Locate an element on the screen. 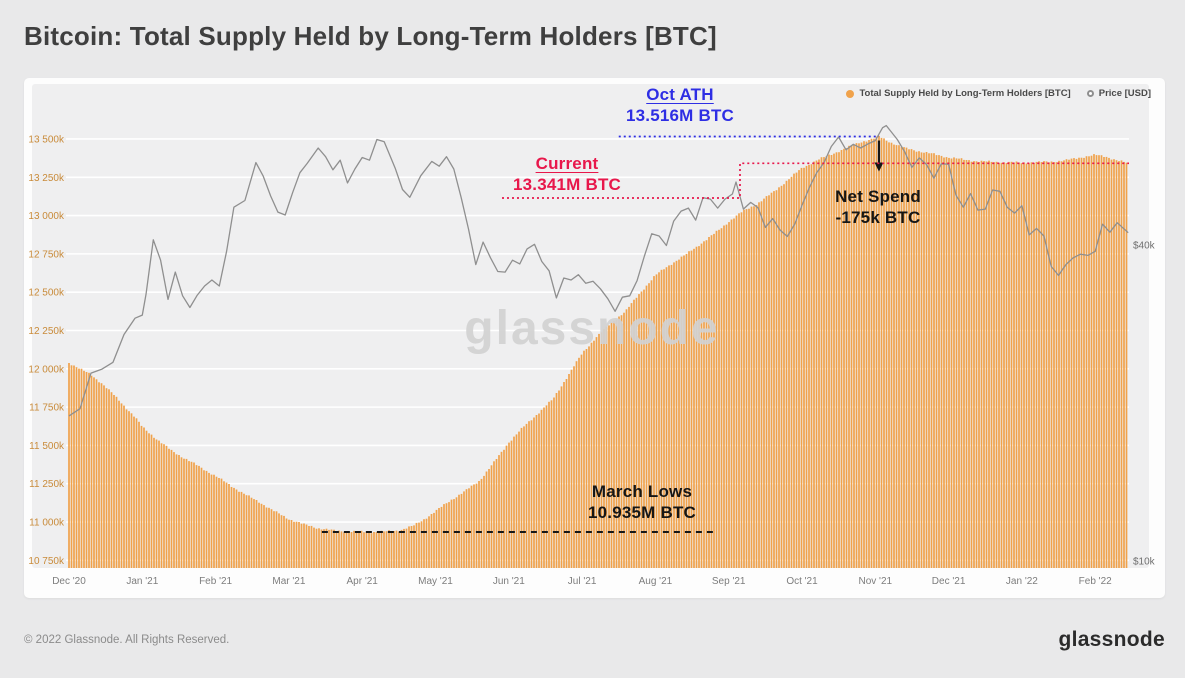 The width and height of the screenshot is (1185, 678). glassnode-logo: glassnode is located at coordinates (1111, 639).